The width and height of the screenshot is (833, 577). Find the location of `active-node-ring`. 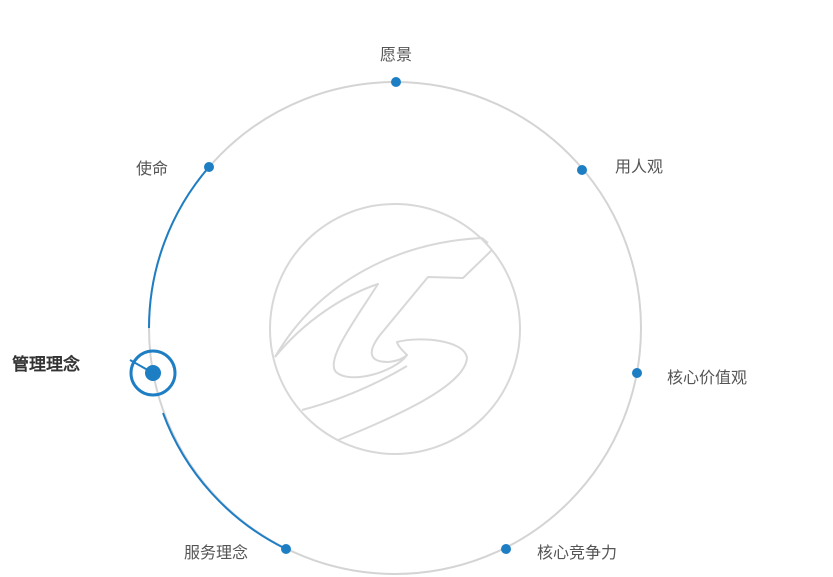

active-node-ring is located at coordinates (153, 373).